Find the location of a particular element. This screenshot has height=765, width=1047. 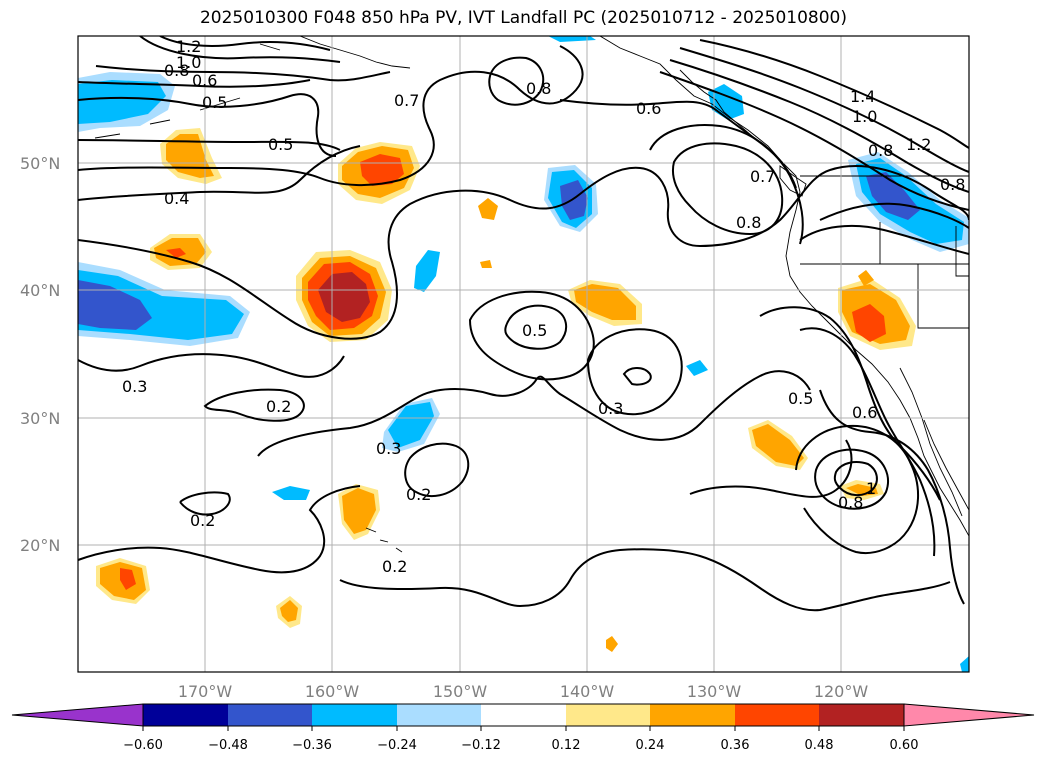

contour-0p8-nw is located at coordinates (243, 73).